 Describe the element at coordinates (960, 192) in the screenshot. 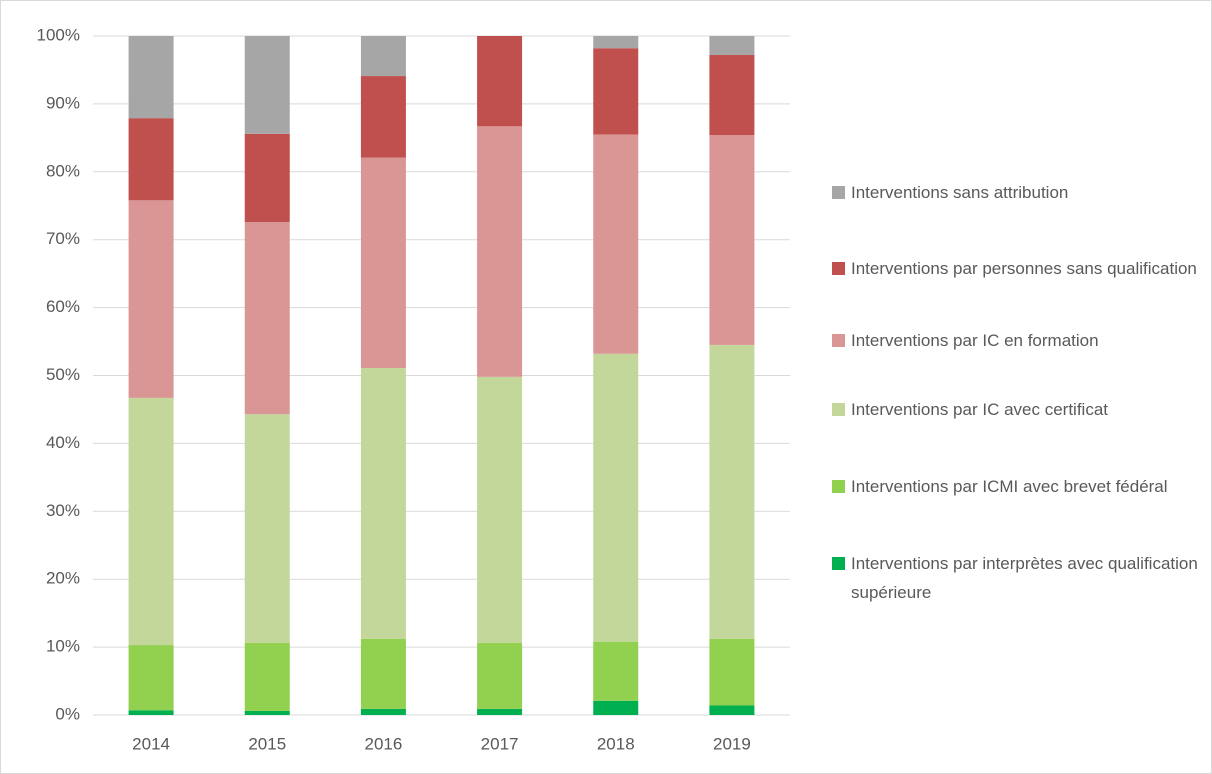

I see `legend-label: Interventions sans attribution` at that location.